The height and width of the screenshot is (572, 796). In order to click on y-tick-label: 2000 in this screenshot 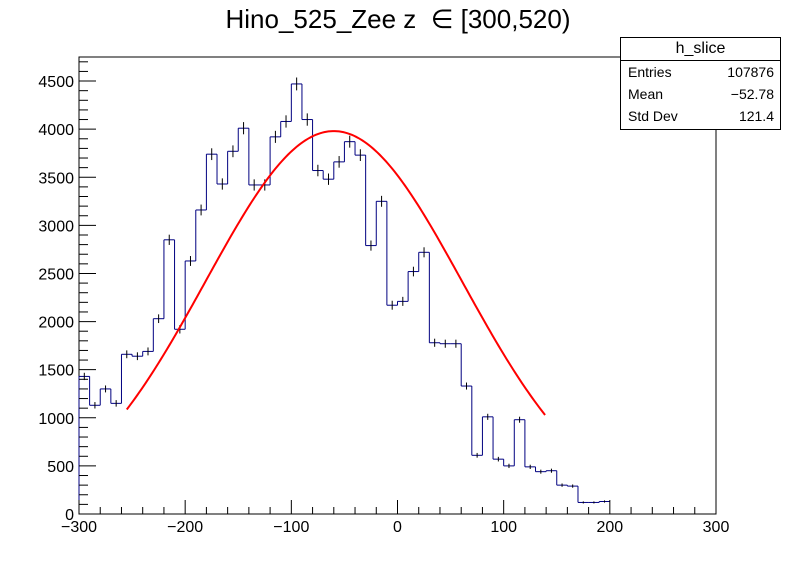, I will do `click(56, 323)`.